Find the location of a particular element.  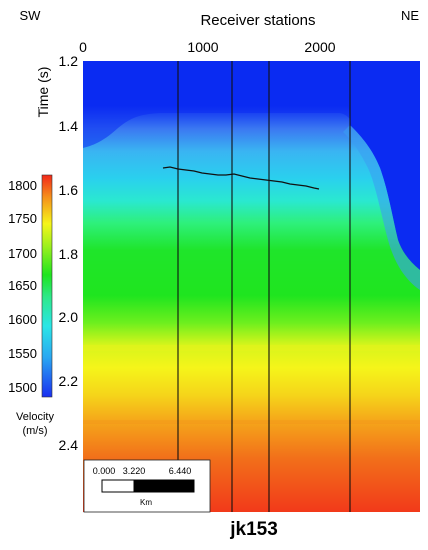

scale-bar: 0.000 3.220 6.440 Km is located at coordinates (147, 486).